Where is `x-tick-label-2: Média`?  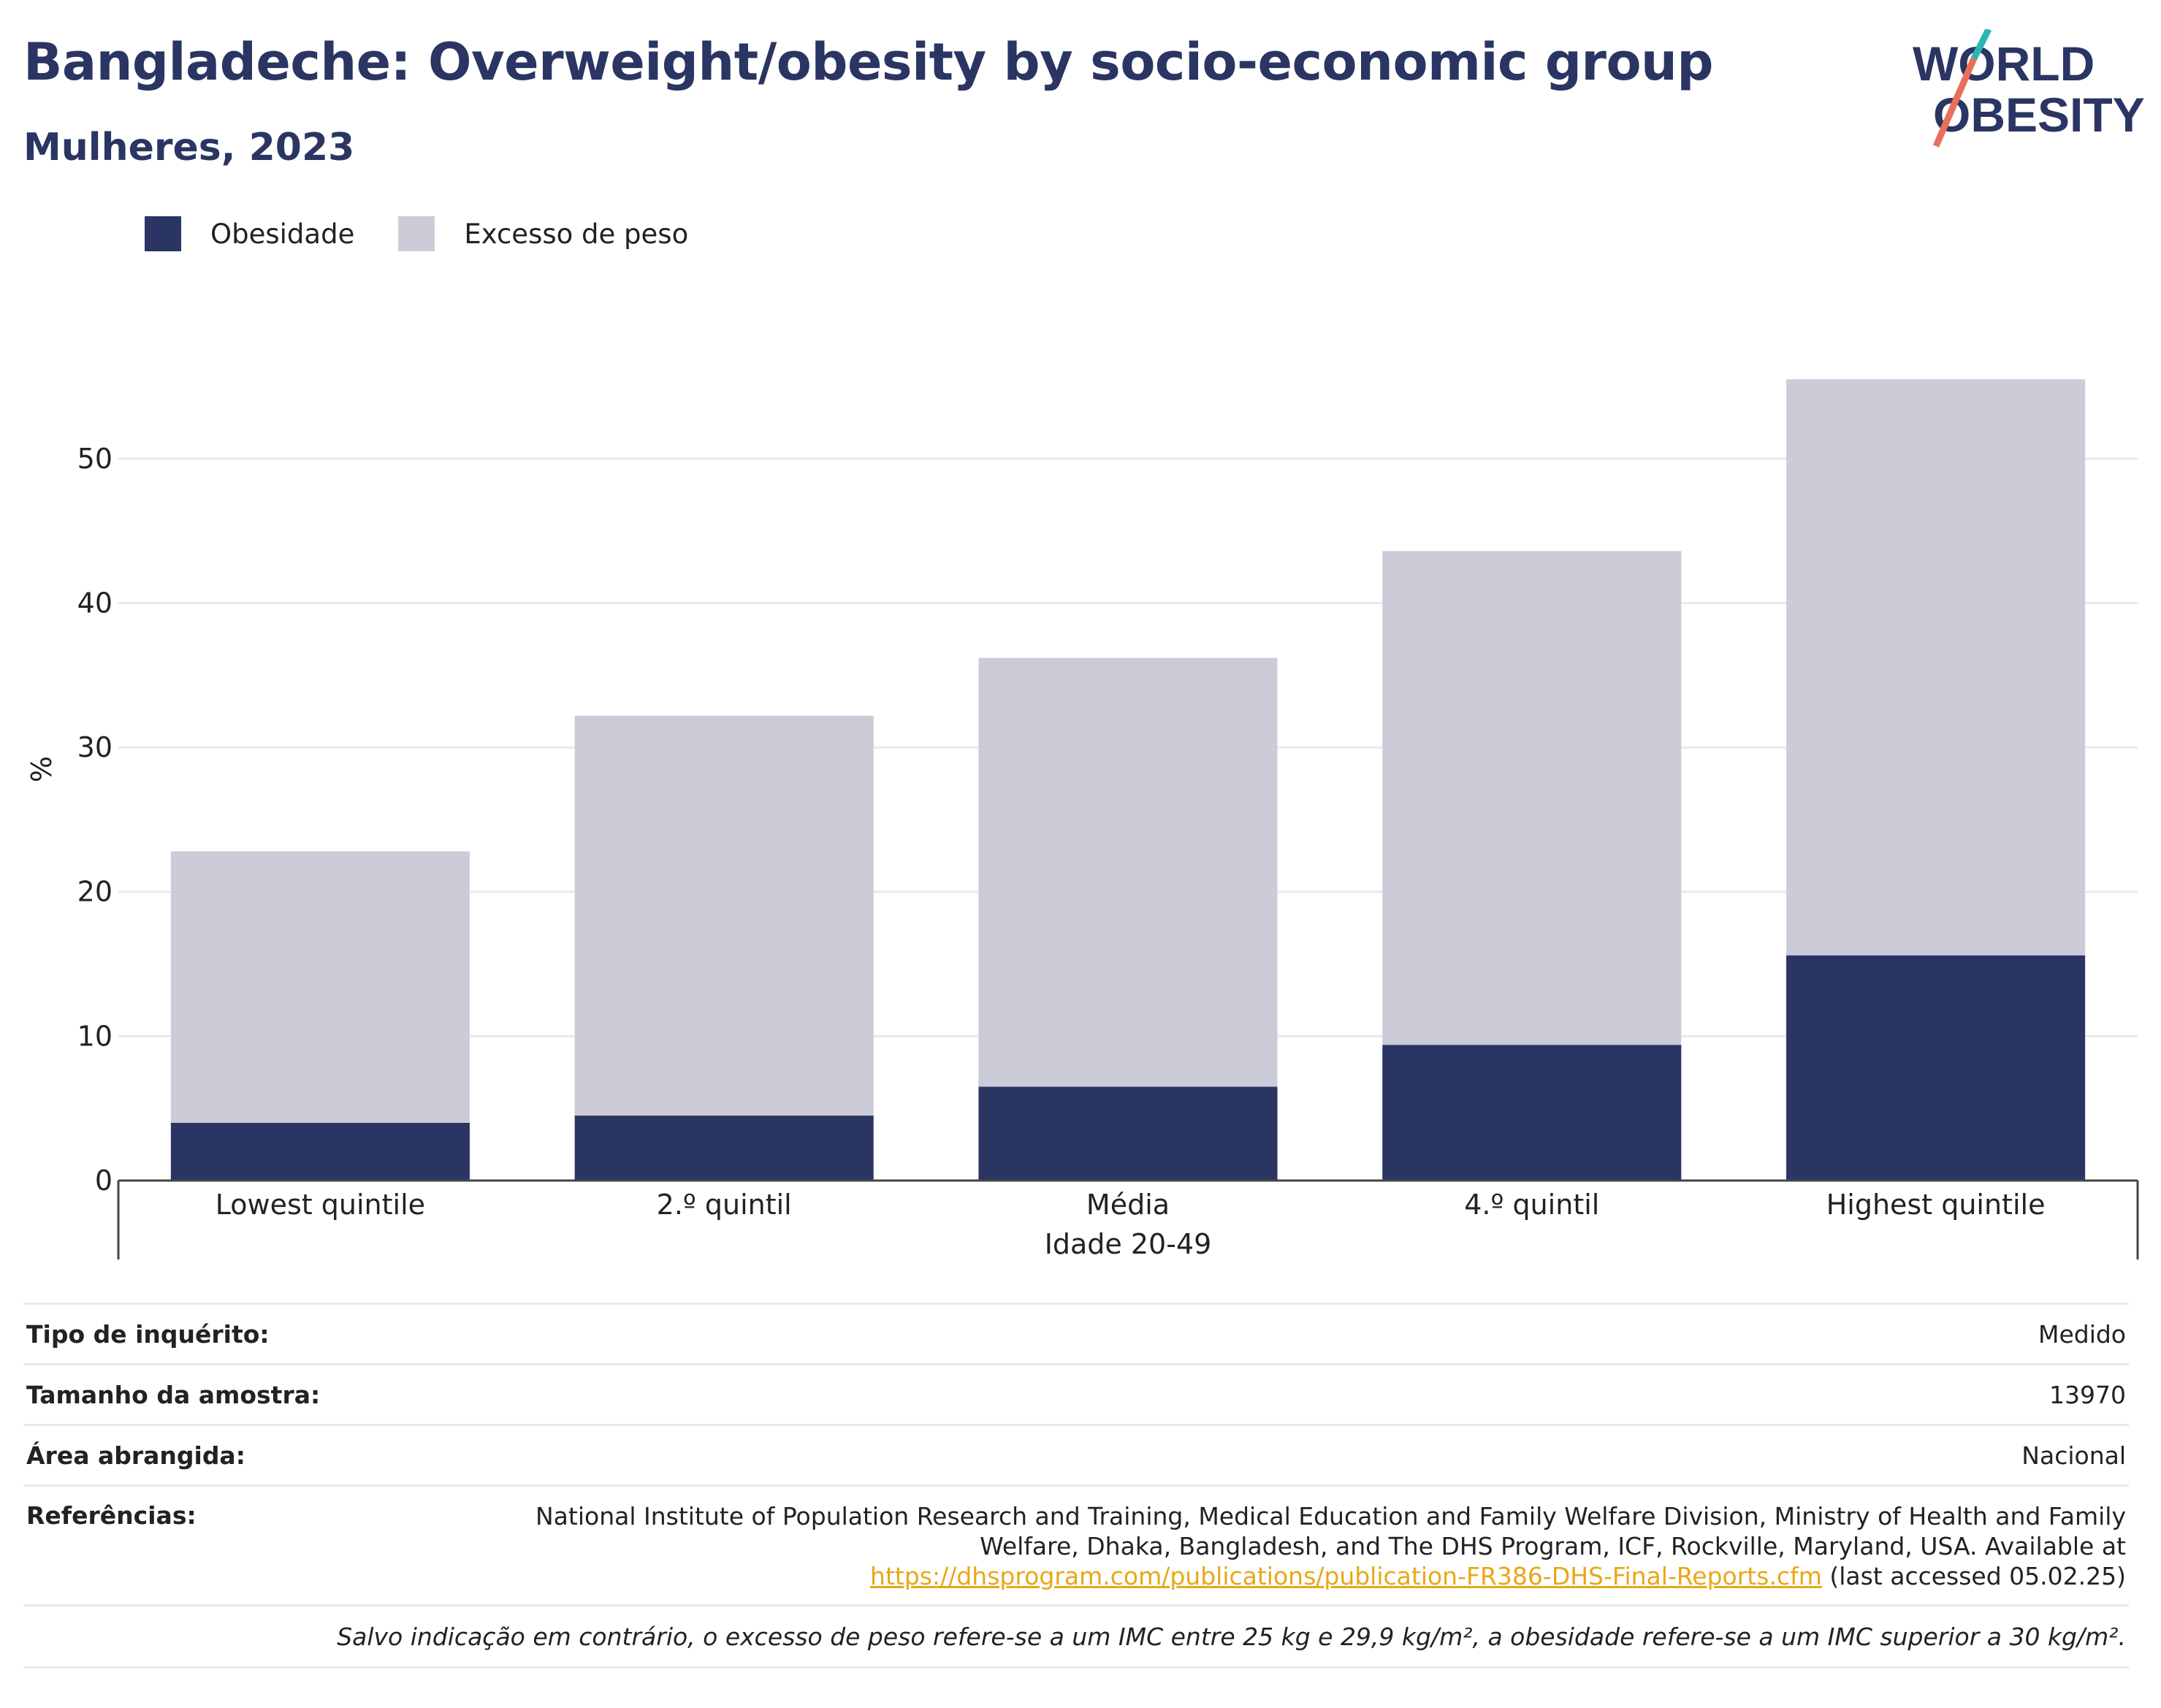 x-tick-label-2: Média is located at coordinates (1128, 1205).